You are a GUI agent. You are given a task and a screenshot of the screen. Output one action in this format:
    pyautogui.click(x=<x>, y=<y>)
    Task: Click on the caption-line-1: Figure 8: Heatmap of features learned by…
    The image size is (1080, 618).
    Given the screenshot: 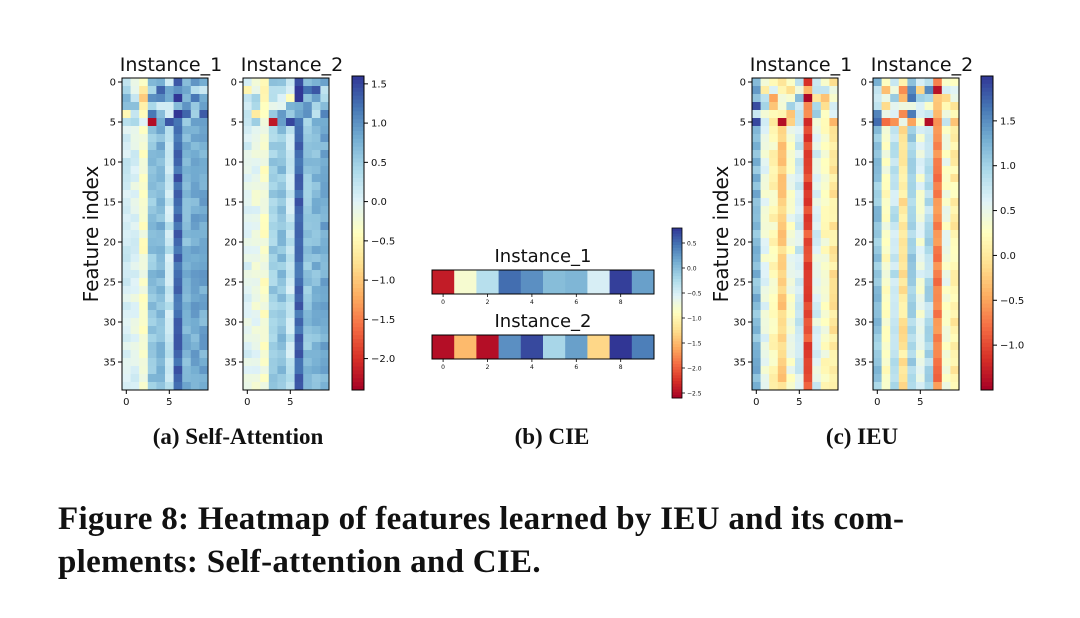 What is the action you would take?
    pyautogui.click(x=481, y=519)
    